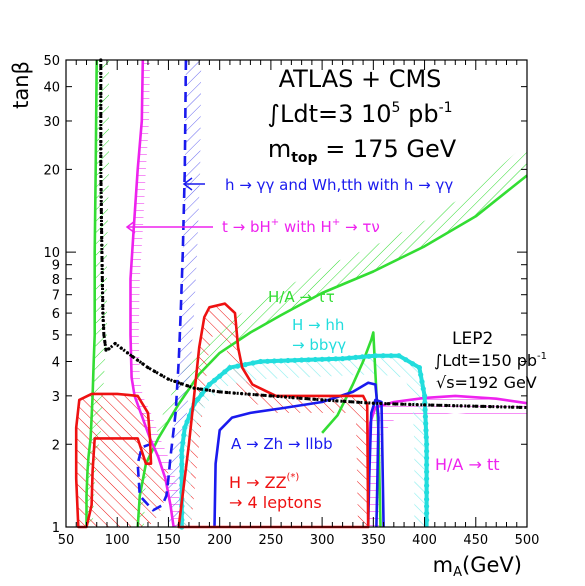 The height and width of the screenshot is (586, 585). Describe the element at coordinates (91, 293) in the screenshot. I see `series-h-a-left` at that location.